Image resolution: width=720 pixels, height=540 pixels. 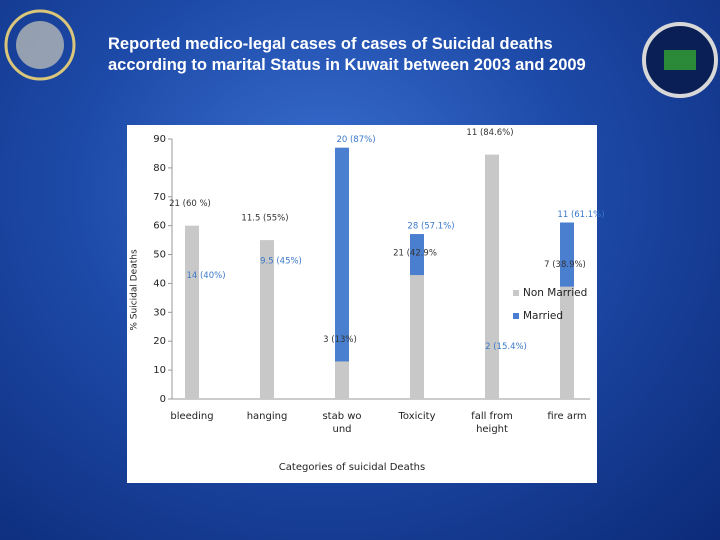 I want to click on data-label: 20 (87%), so click(x=355, y=140).